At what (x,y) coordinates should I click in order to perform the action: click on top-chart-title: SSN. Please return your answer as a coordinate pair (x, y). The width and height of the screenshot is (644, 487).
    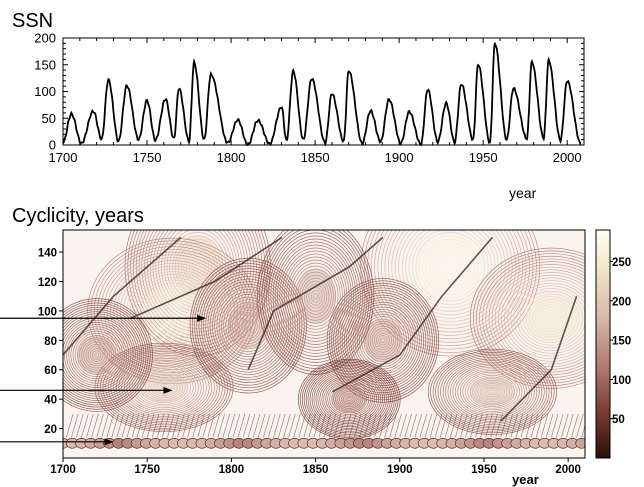
    Looking at the image, I should click on (32, 21).